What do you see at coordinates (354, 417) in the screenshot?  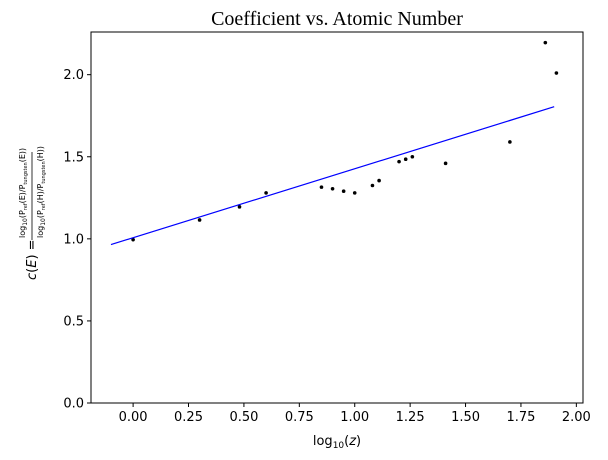 I see `x-tick-label: 1.00` at bounding box center [354, 417].